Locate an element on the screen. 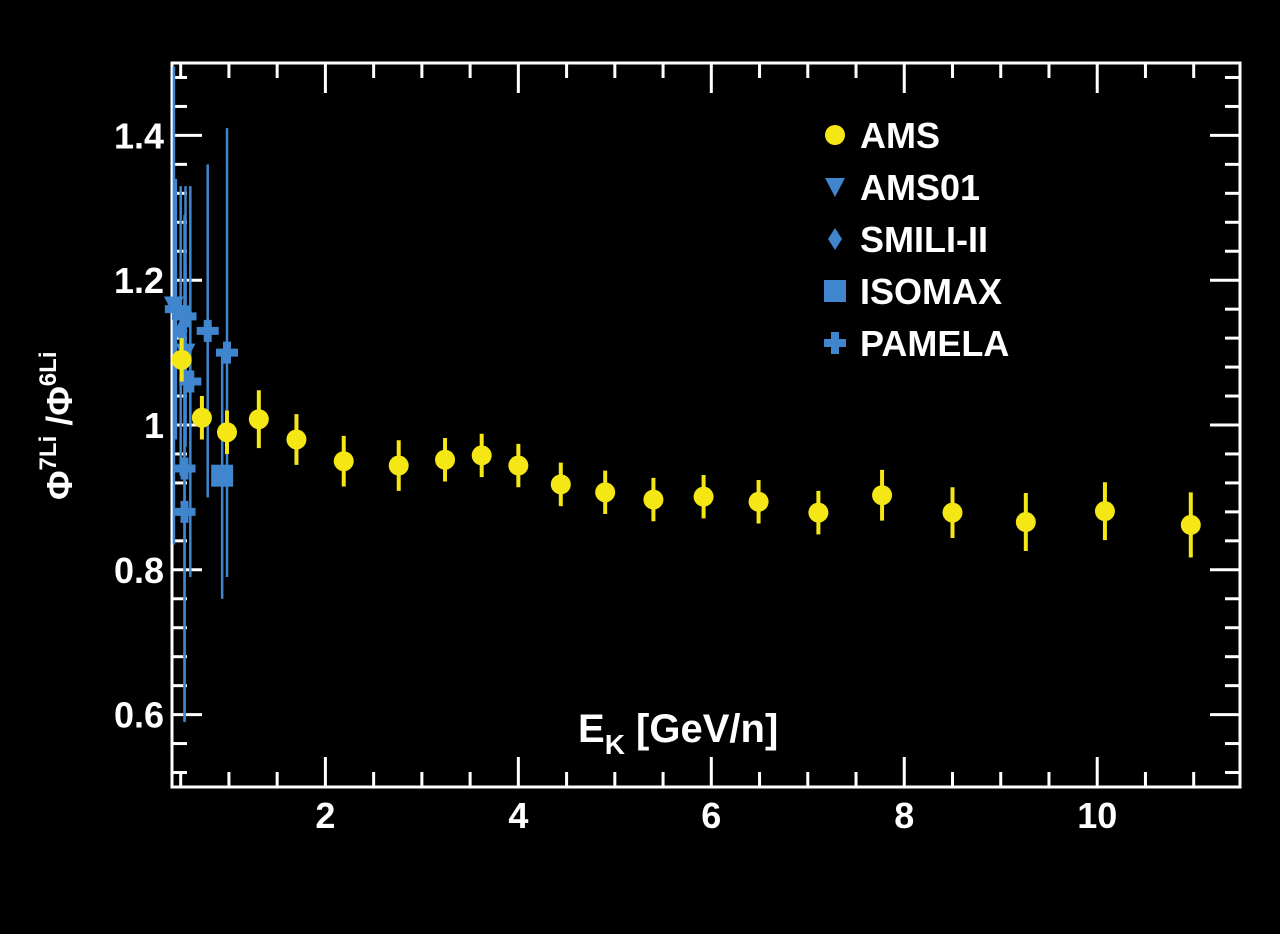  x-tick-label: 8 is located at coordinates (904, 815).